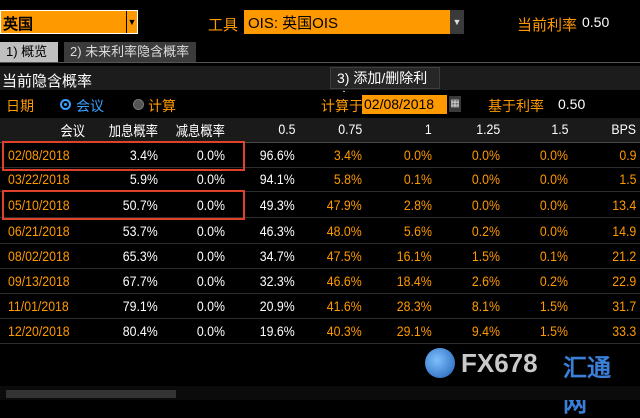 The width and height of the screenshot is (640, 418). I want to click on calc-radio, so click(138, 104).